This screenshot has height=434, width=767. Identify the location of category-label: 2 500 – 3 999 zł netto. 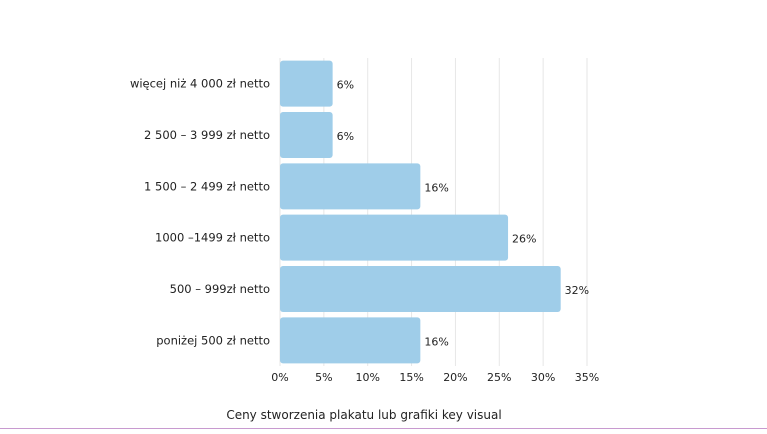
(207, 135).